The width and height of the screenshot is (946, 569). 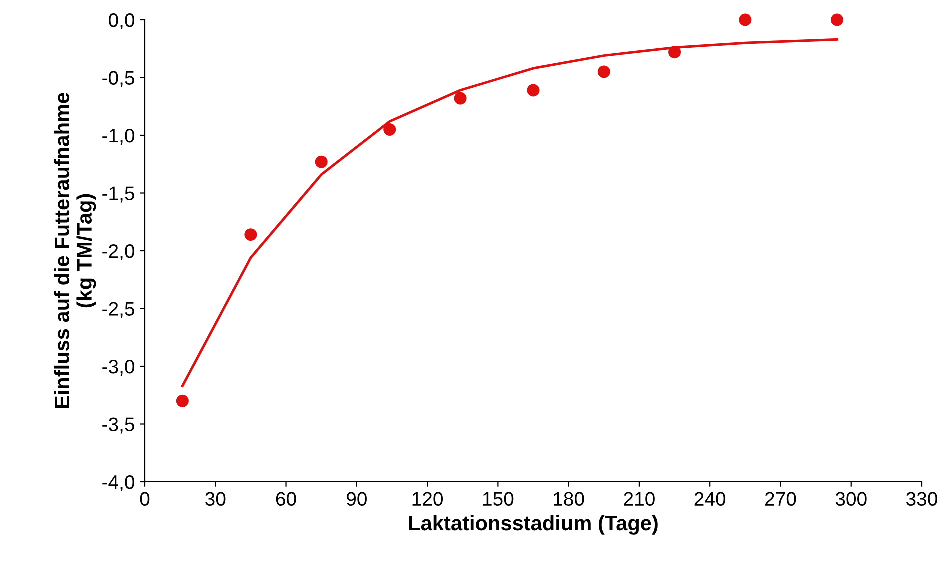 I want to click on y-tick-label: -2,0, so click(x=118, y=252).